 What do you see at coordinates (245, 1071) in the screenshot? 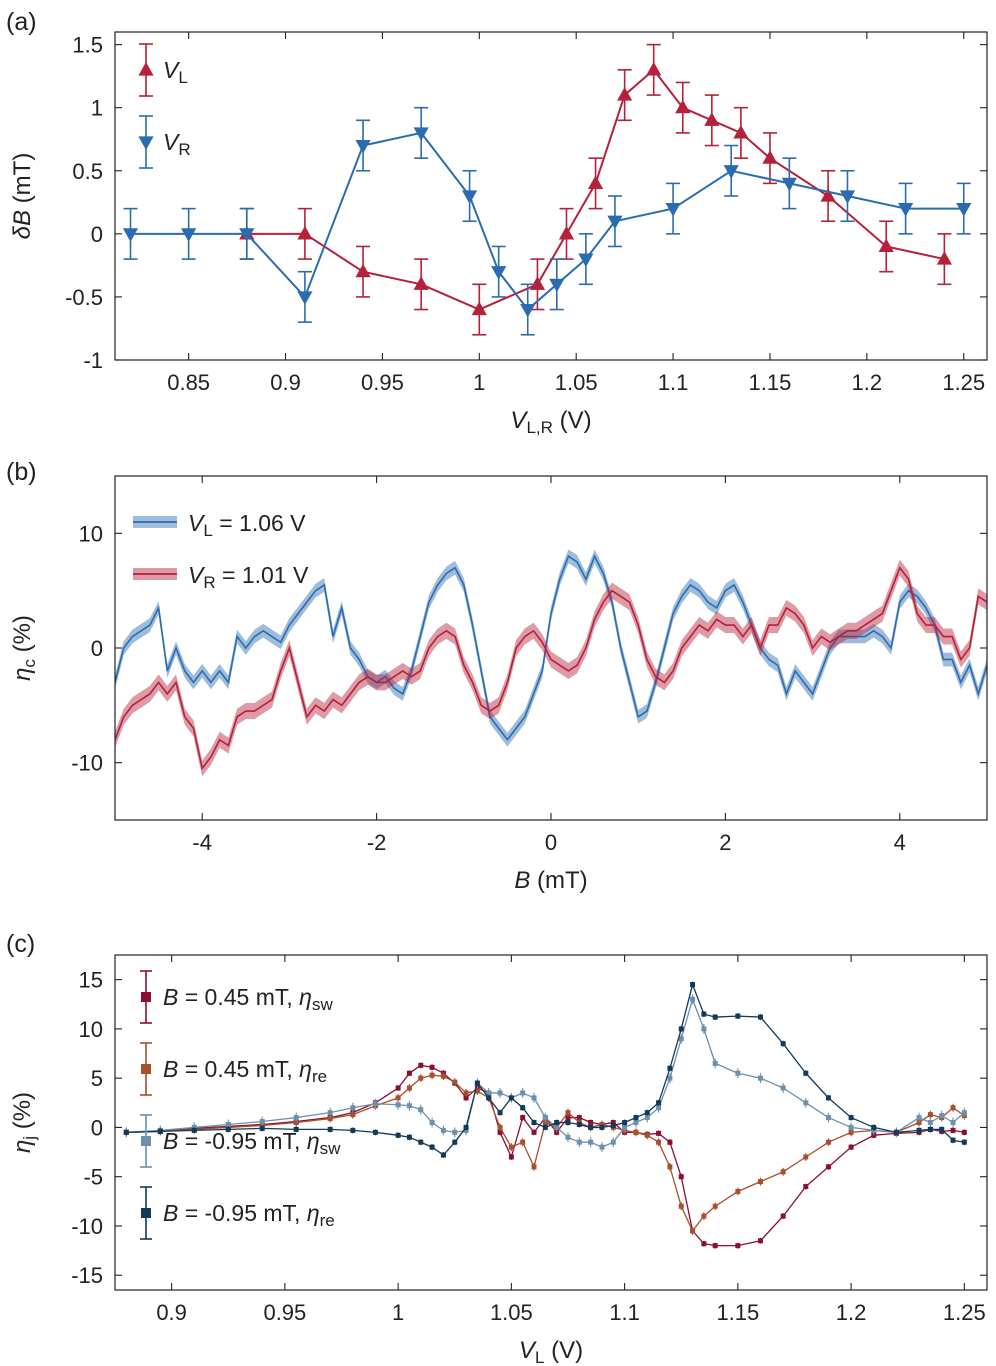
I see `legend-label: B = 0.45 mT, ηre` at bounding box center [245, 1071].